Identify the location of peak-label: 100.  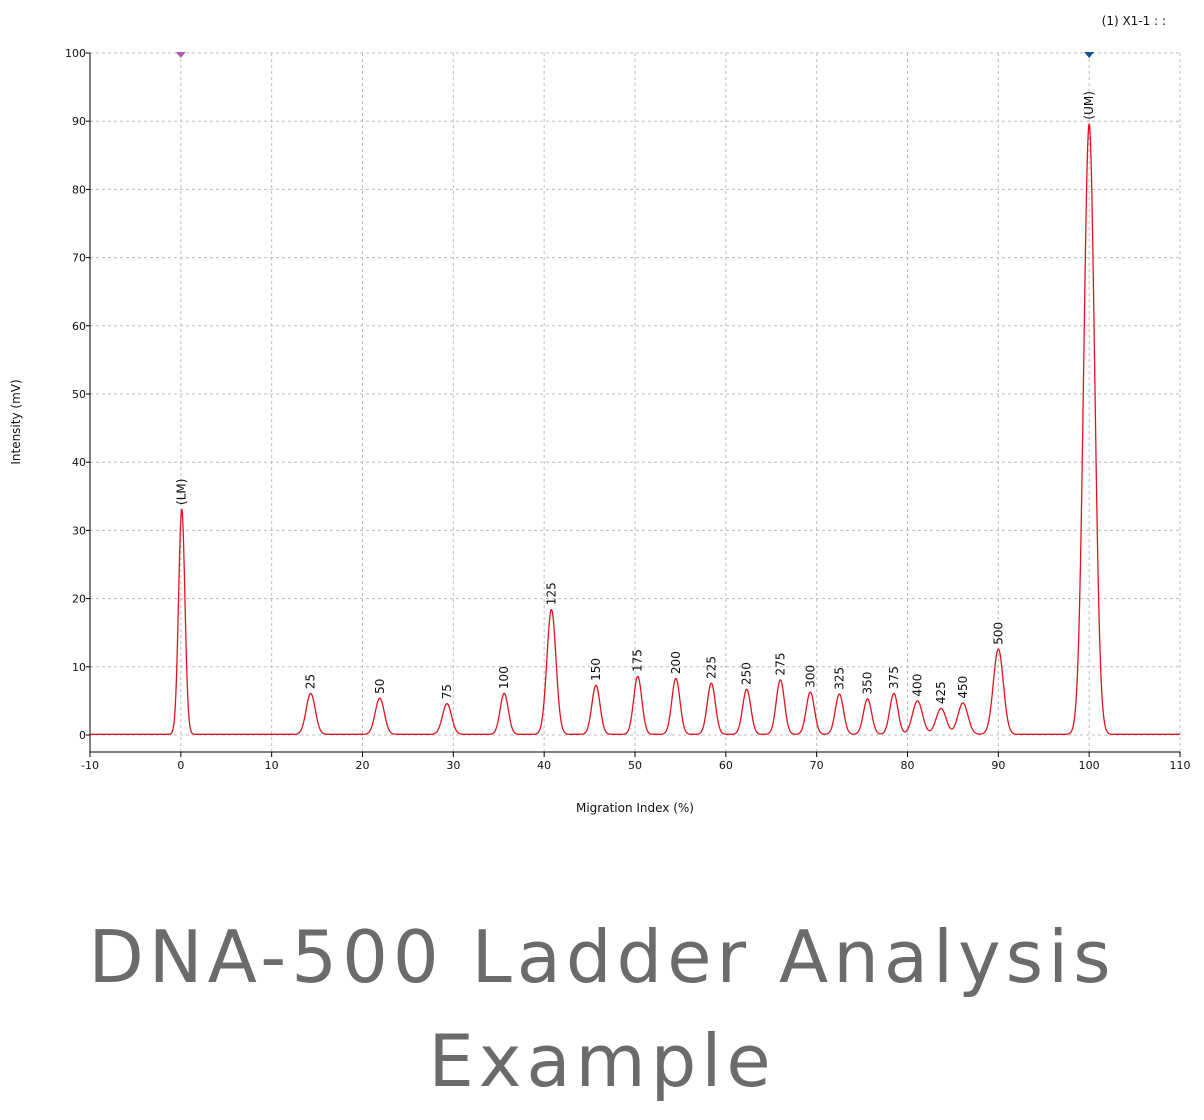
(504, 677).